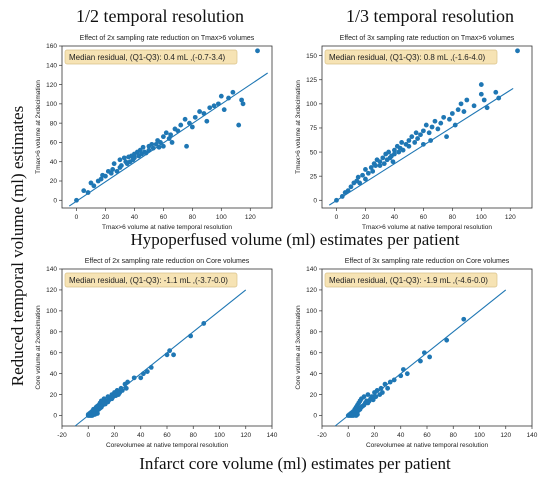  Describe the element at coordinates (272, 435) in the screenshot. I see `x-tick-label: 140` at that location.